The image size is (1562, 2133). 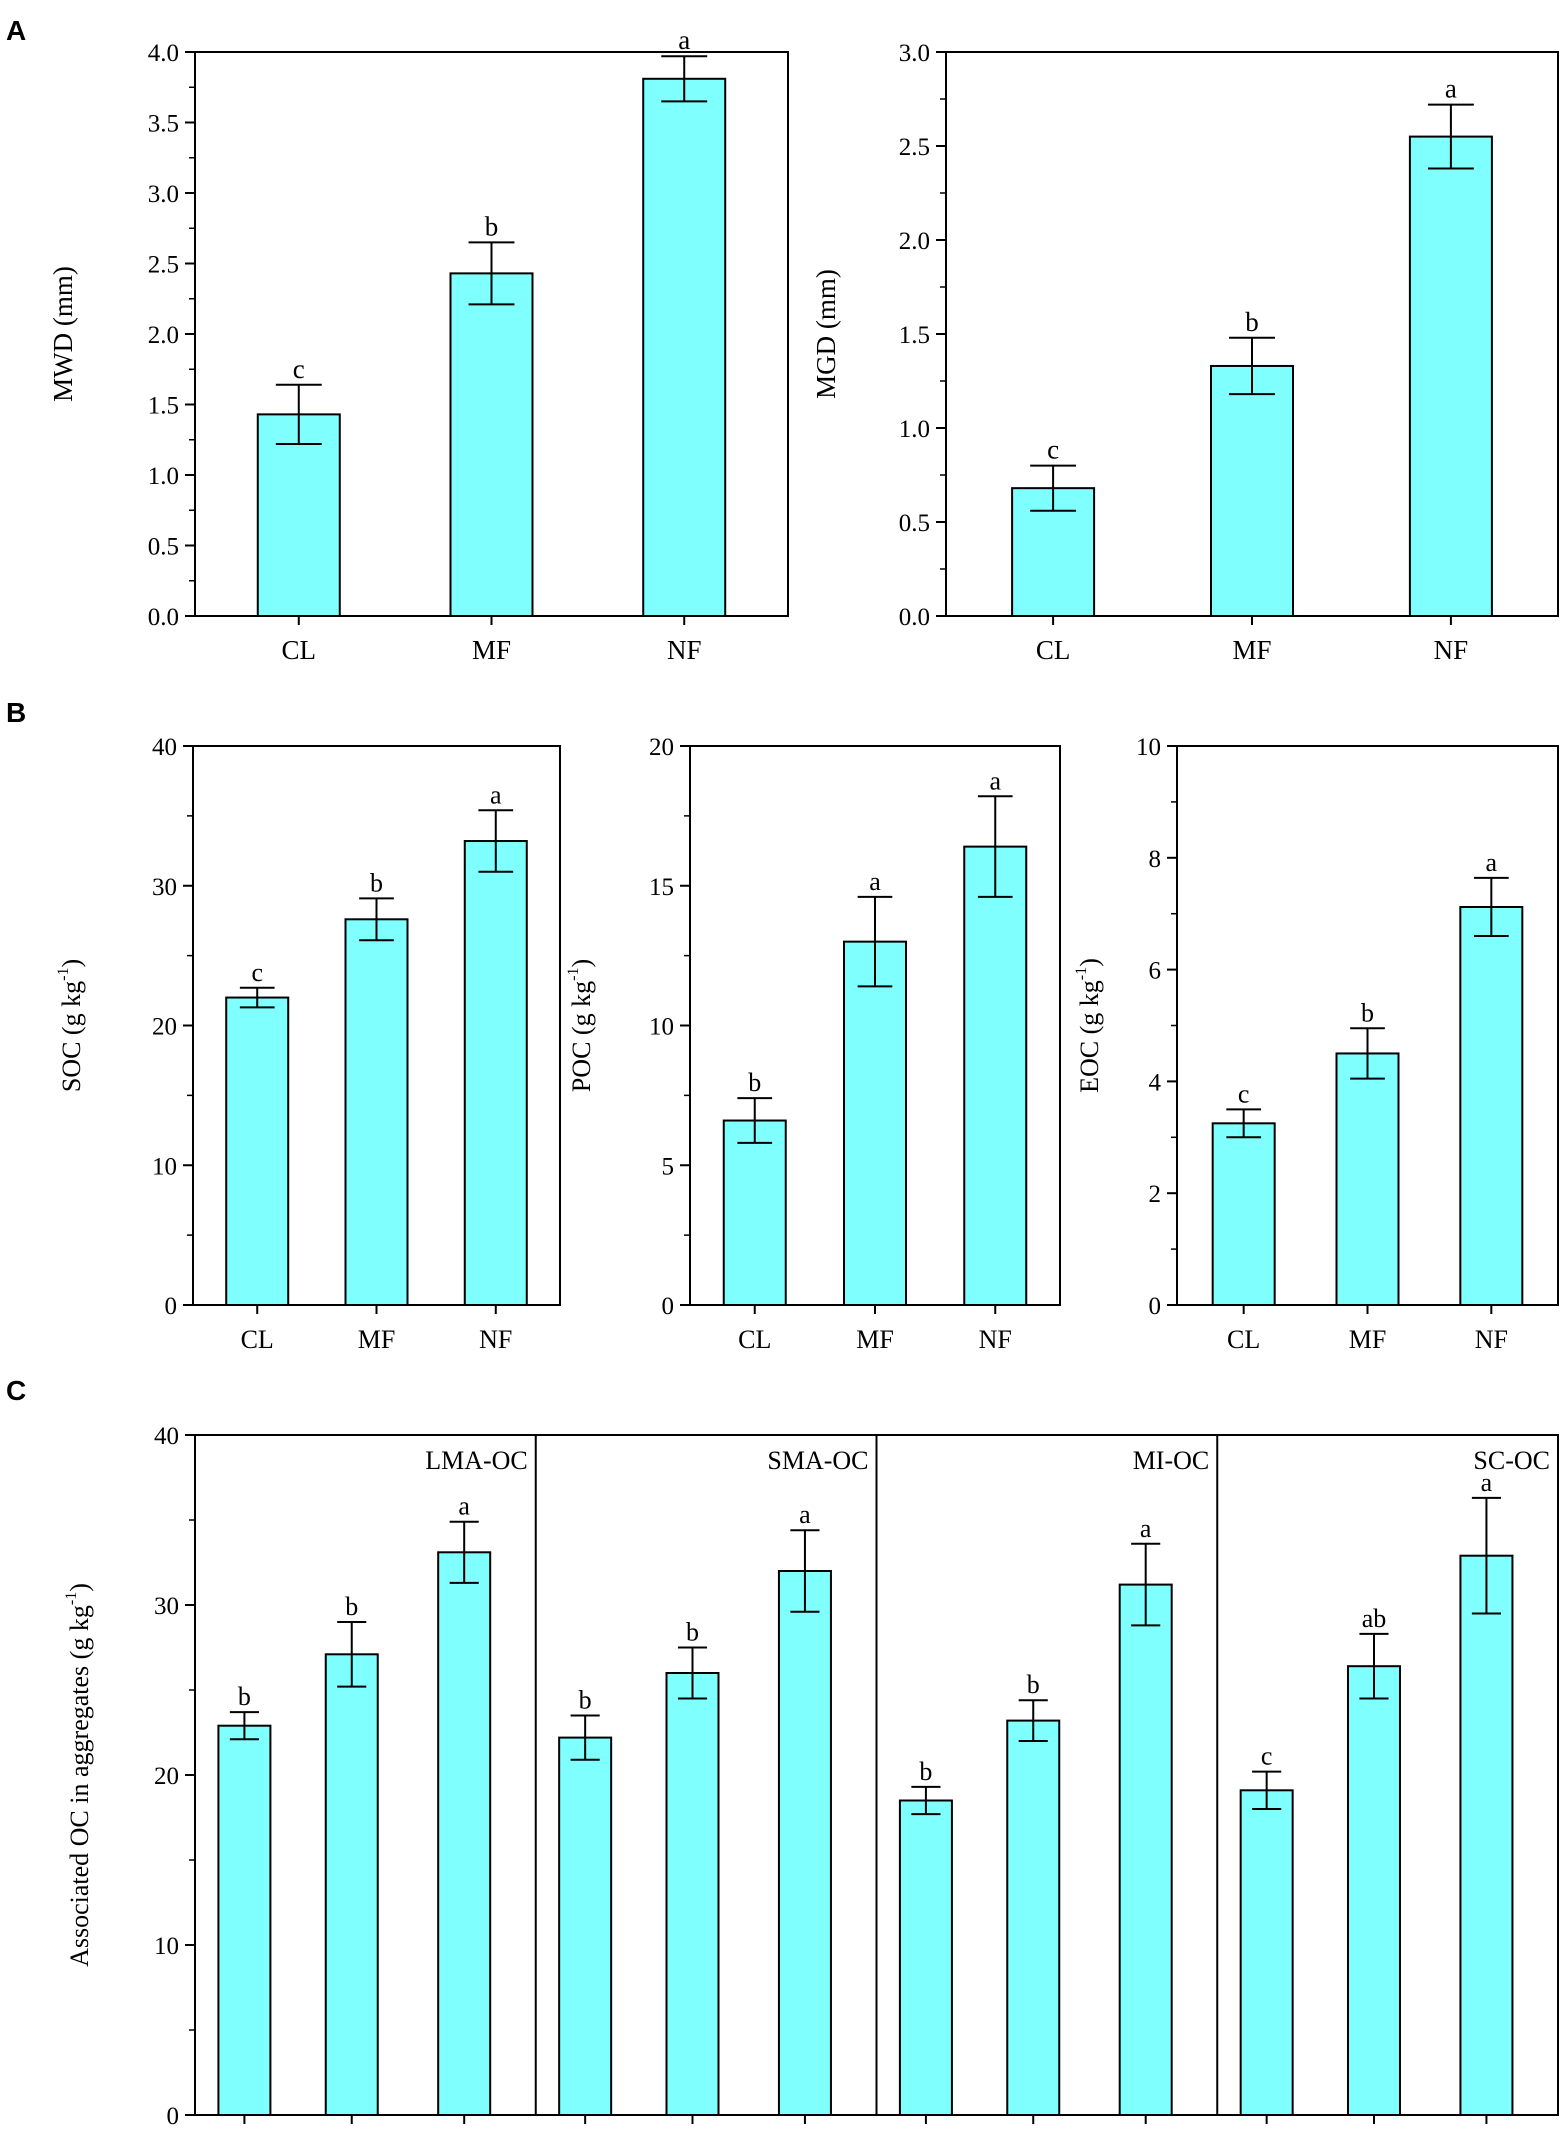 What do you see at coordinates (692, 1894) in the screenshot?
I see `chart-c-group-sma-oc-bar-mf` at bounding box center [692, 1894].